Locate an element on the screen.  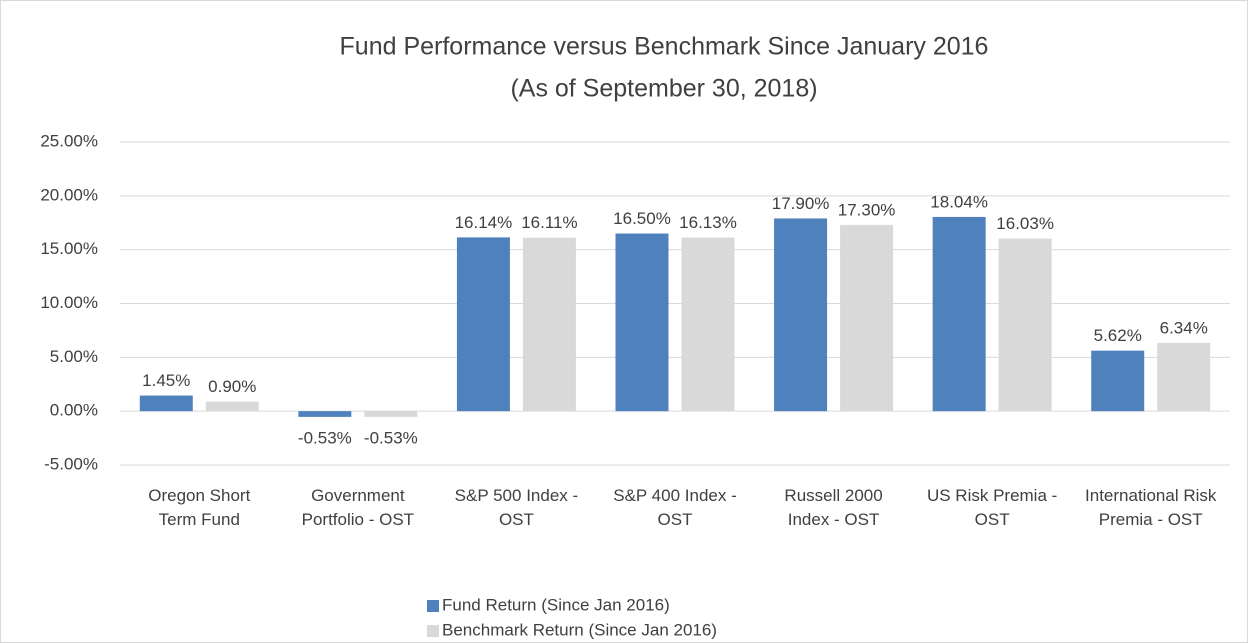
y-tick-label: 5.00% is located at coordinates (74, 356).